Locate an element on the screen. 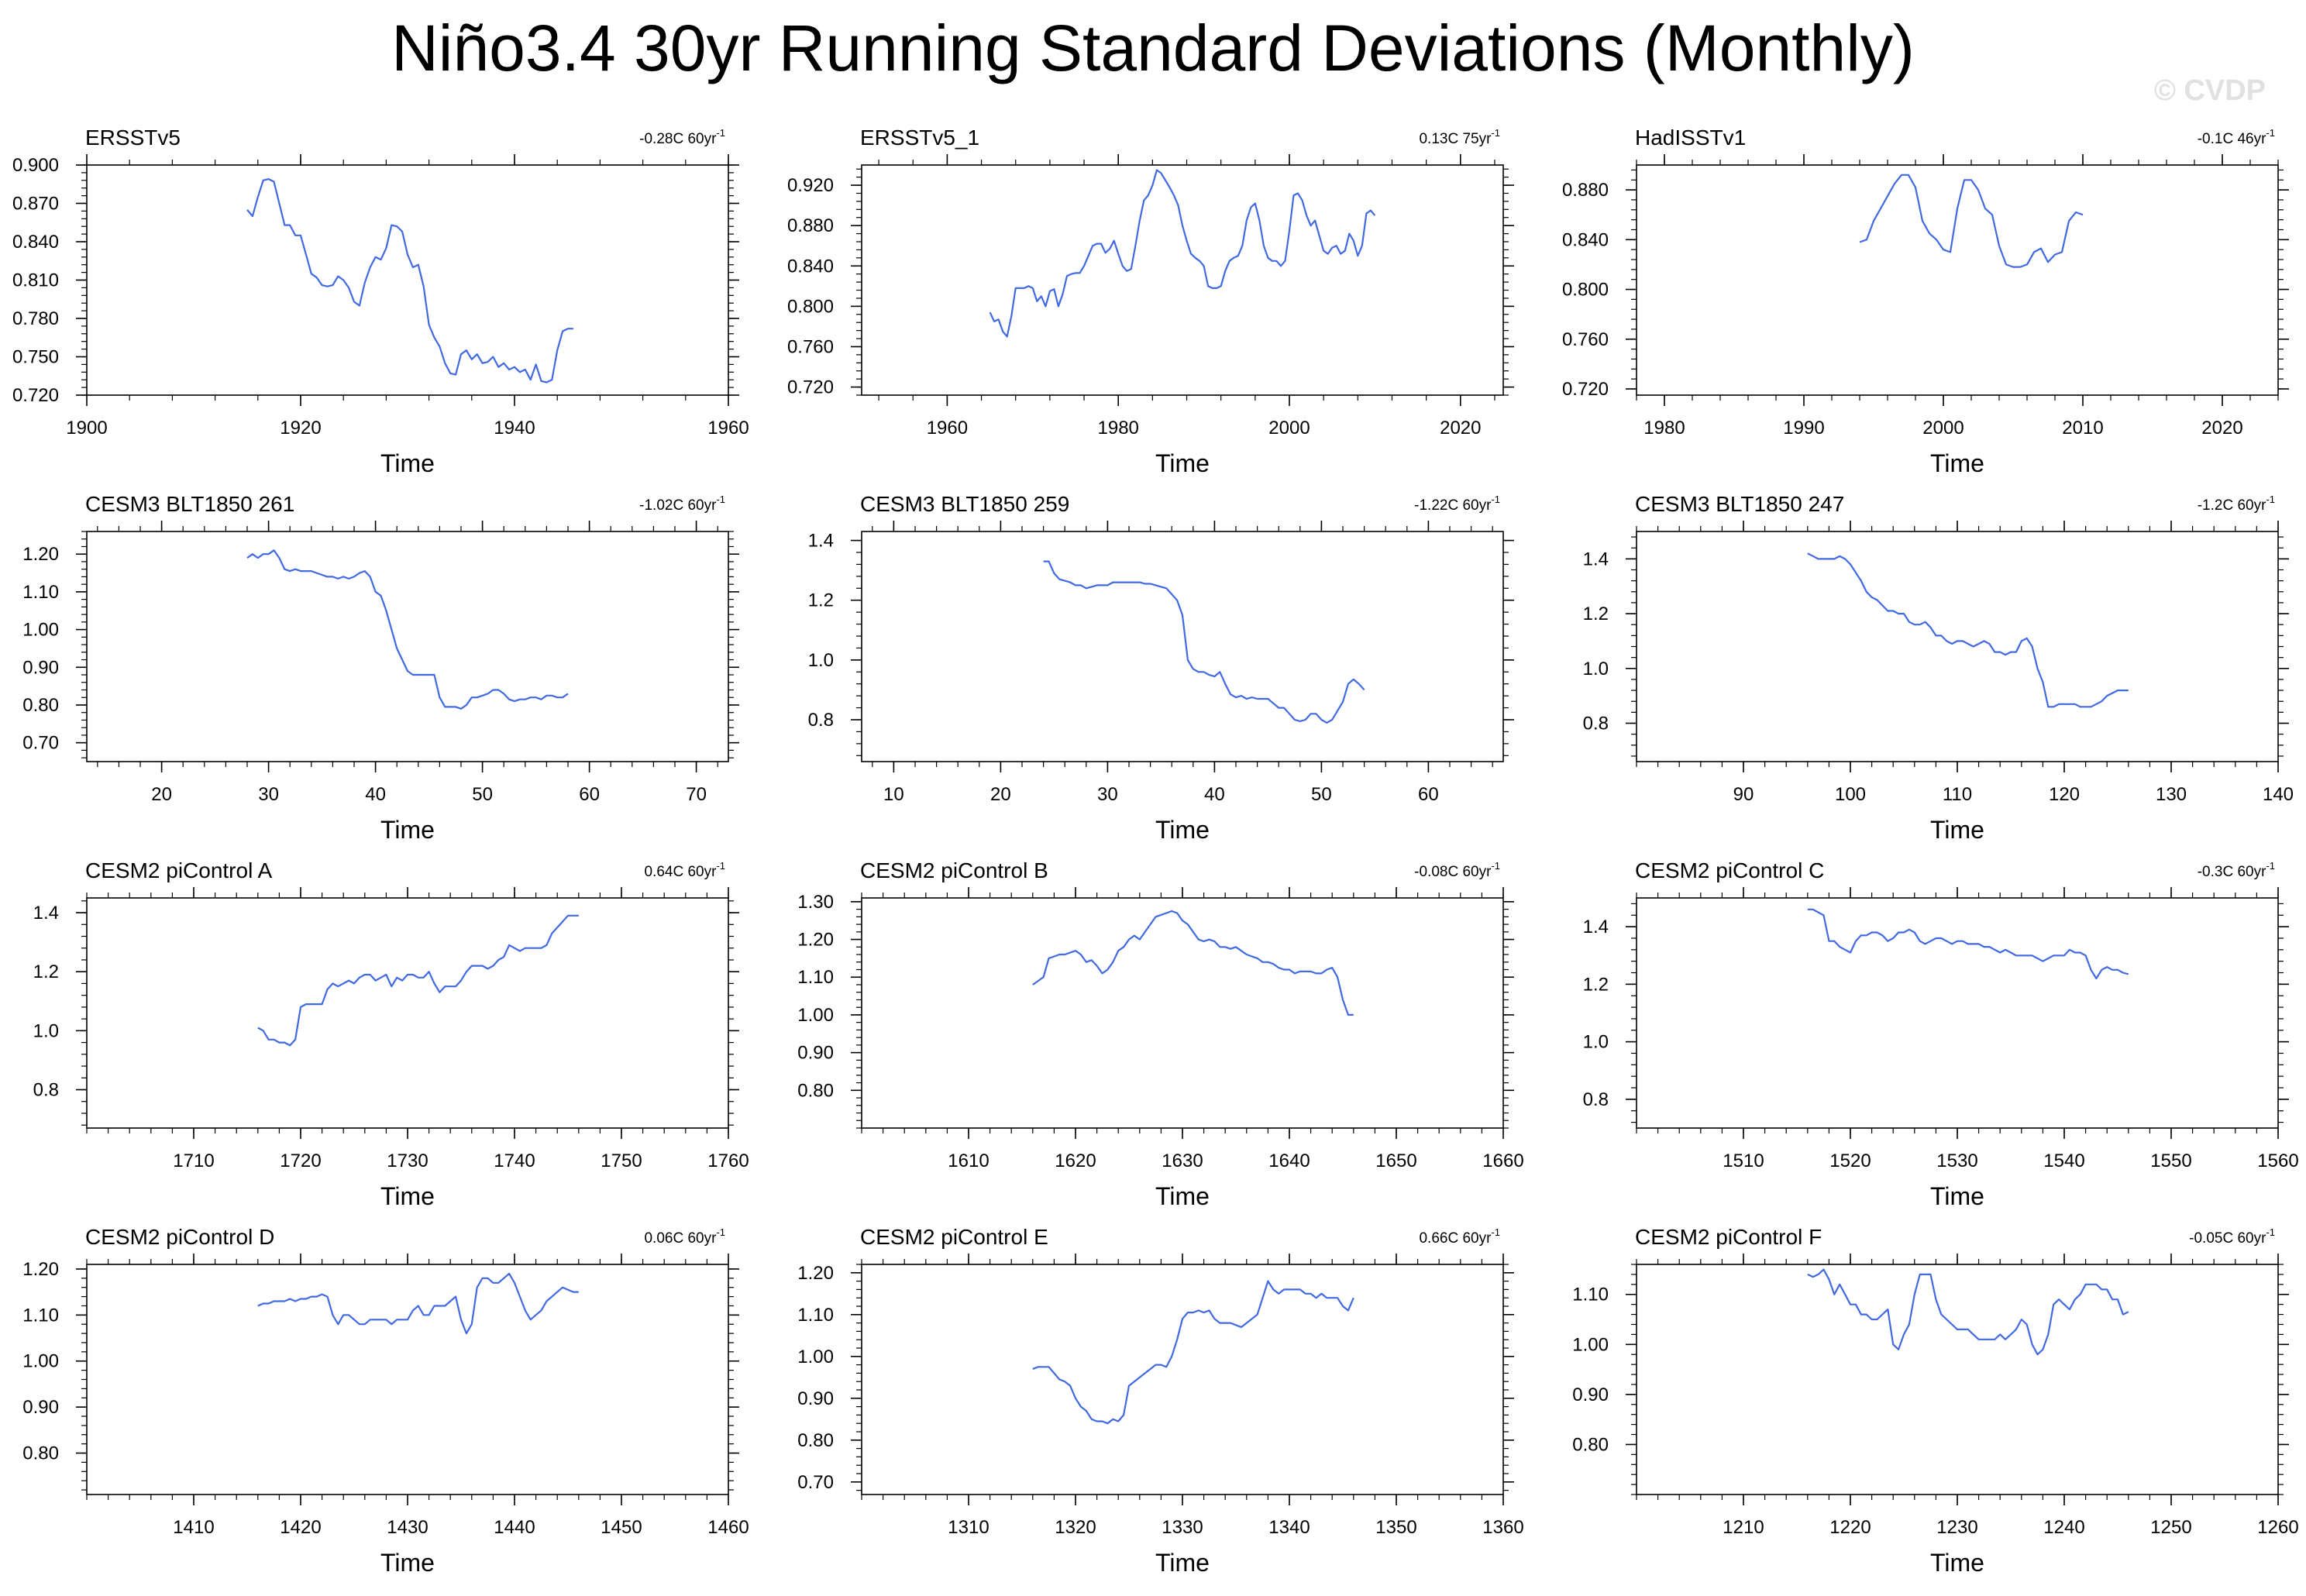 The height and width of the screenshot is (1596, 2306). x-tick-label: 1710 is located at coordinates (193, 1161).